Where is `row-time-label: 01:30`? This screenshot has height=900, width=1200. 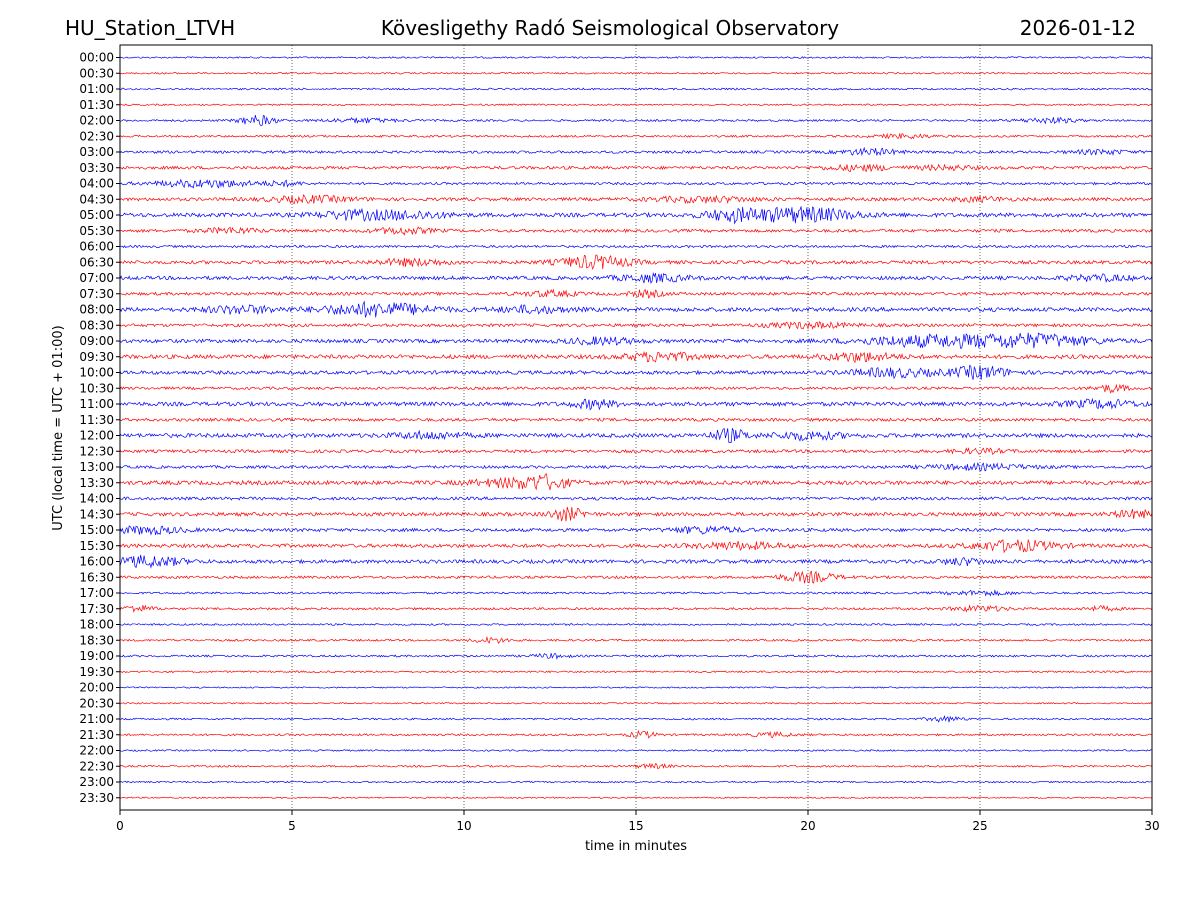 row-time-label: 01:30 is located at coordinates (96, 105).